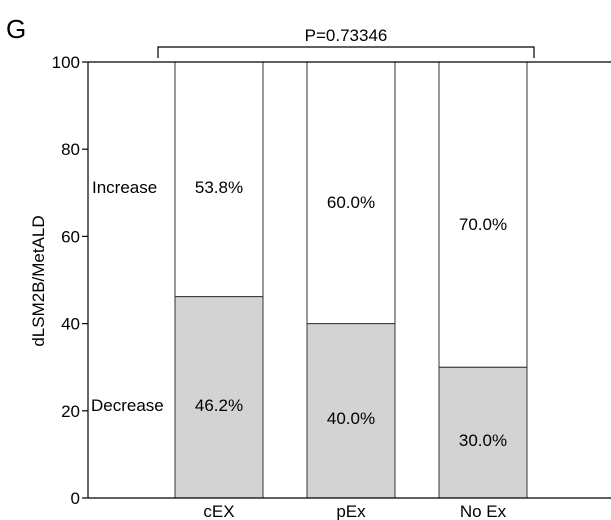  Describe the element at coordinates (70, 149) in the screenshot. I see `y-tick-label-4: 80` at that location.